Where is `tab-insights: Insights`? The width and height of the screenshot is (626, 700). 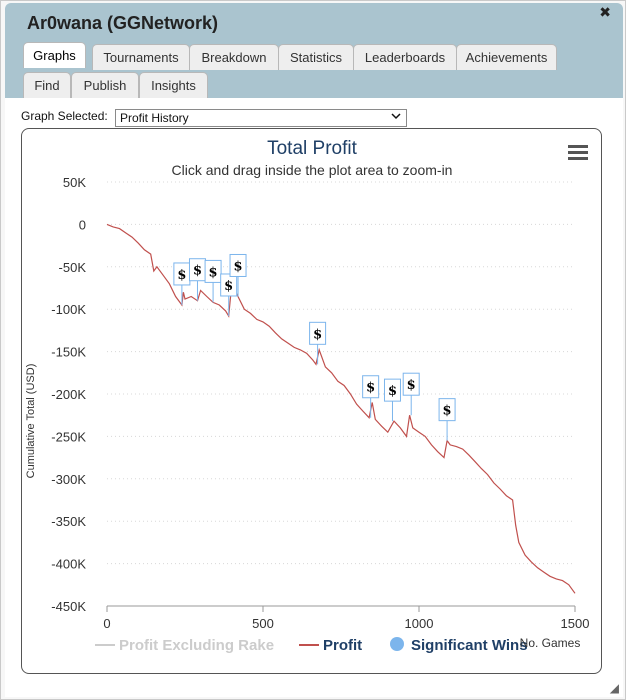 tab-insights: Insights is located at coordinates (173, 85).